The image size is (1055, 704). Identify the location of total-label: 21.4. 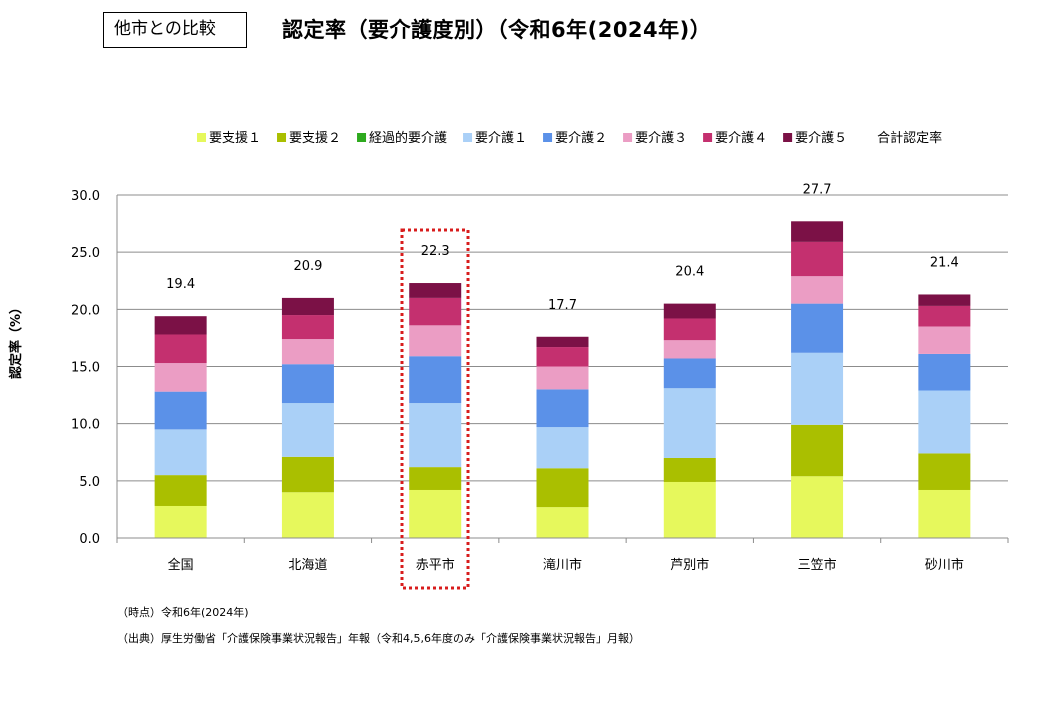
(944, 262).